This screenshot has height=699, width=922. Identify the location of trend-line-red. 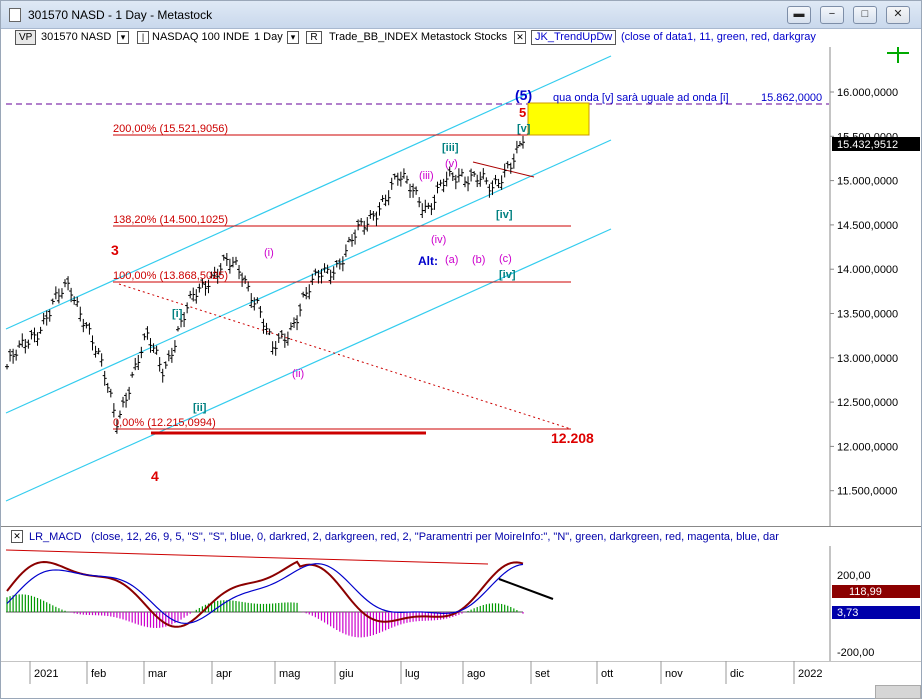
(503, 169).